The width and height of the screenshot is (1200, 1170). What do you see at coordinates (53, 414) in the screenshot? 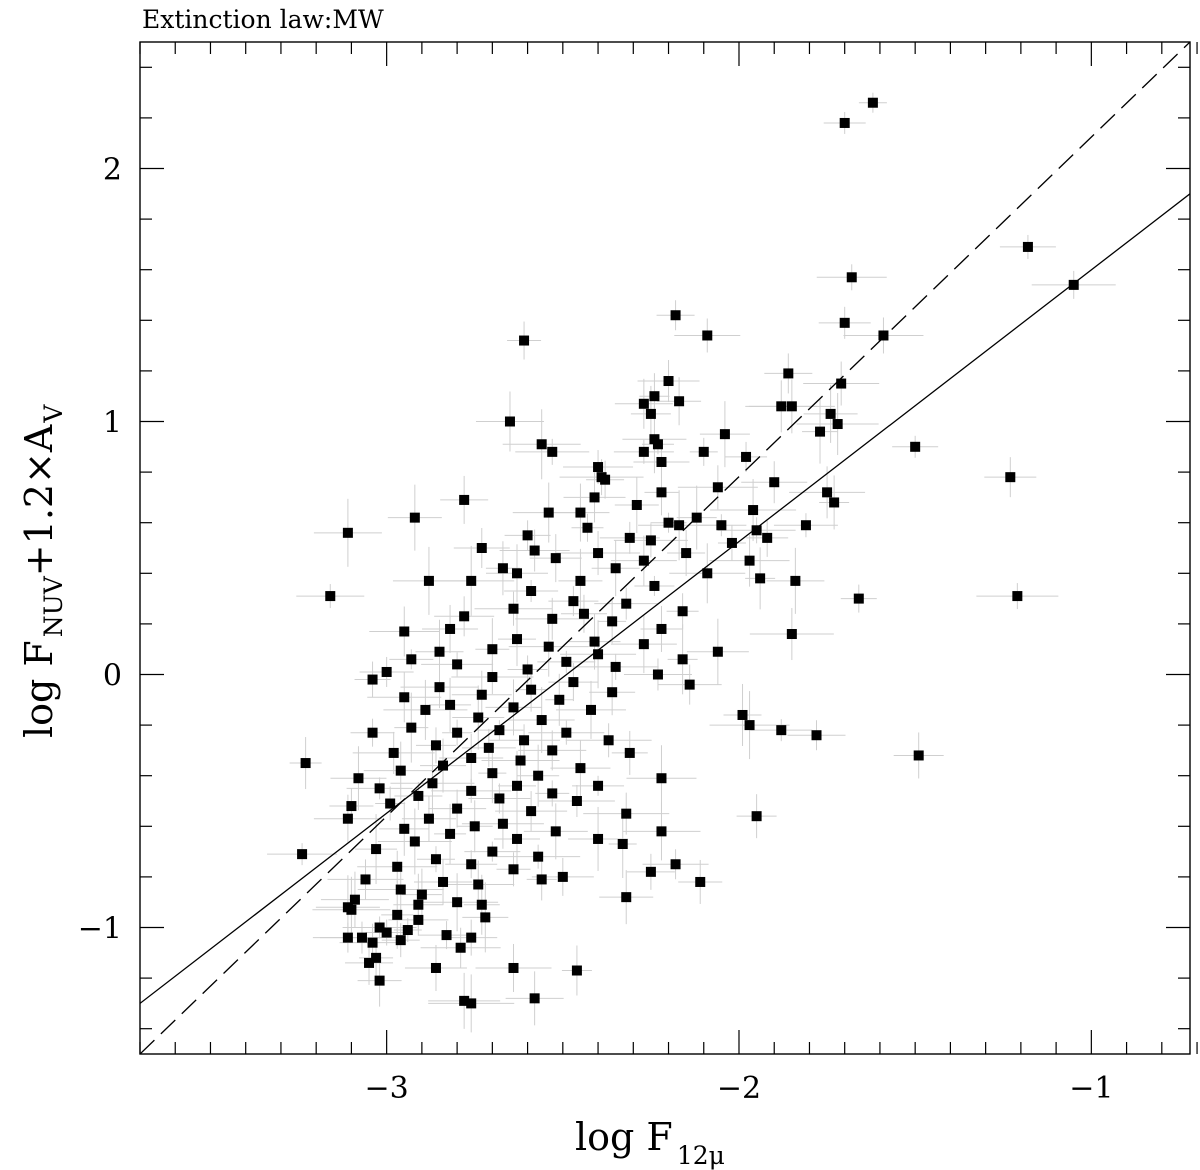
I see `y-axis-label-sub2: V` at bounding box center [53, 414].